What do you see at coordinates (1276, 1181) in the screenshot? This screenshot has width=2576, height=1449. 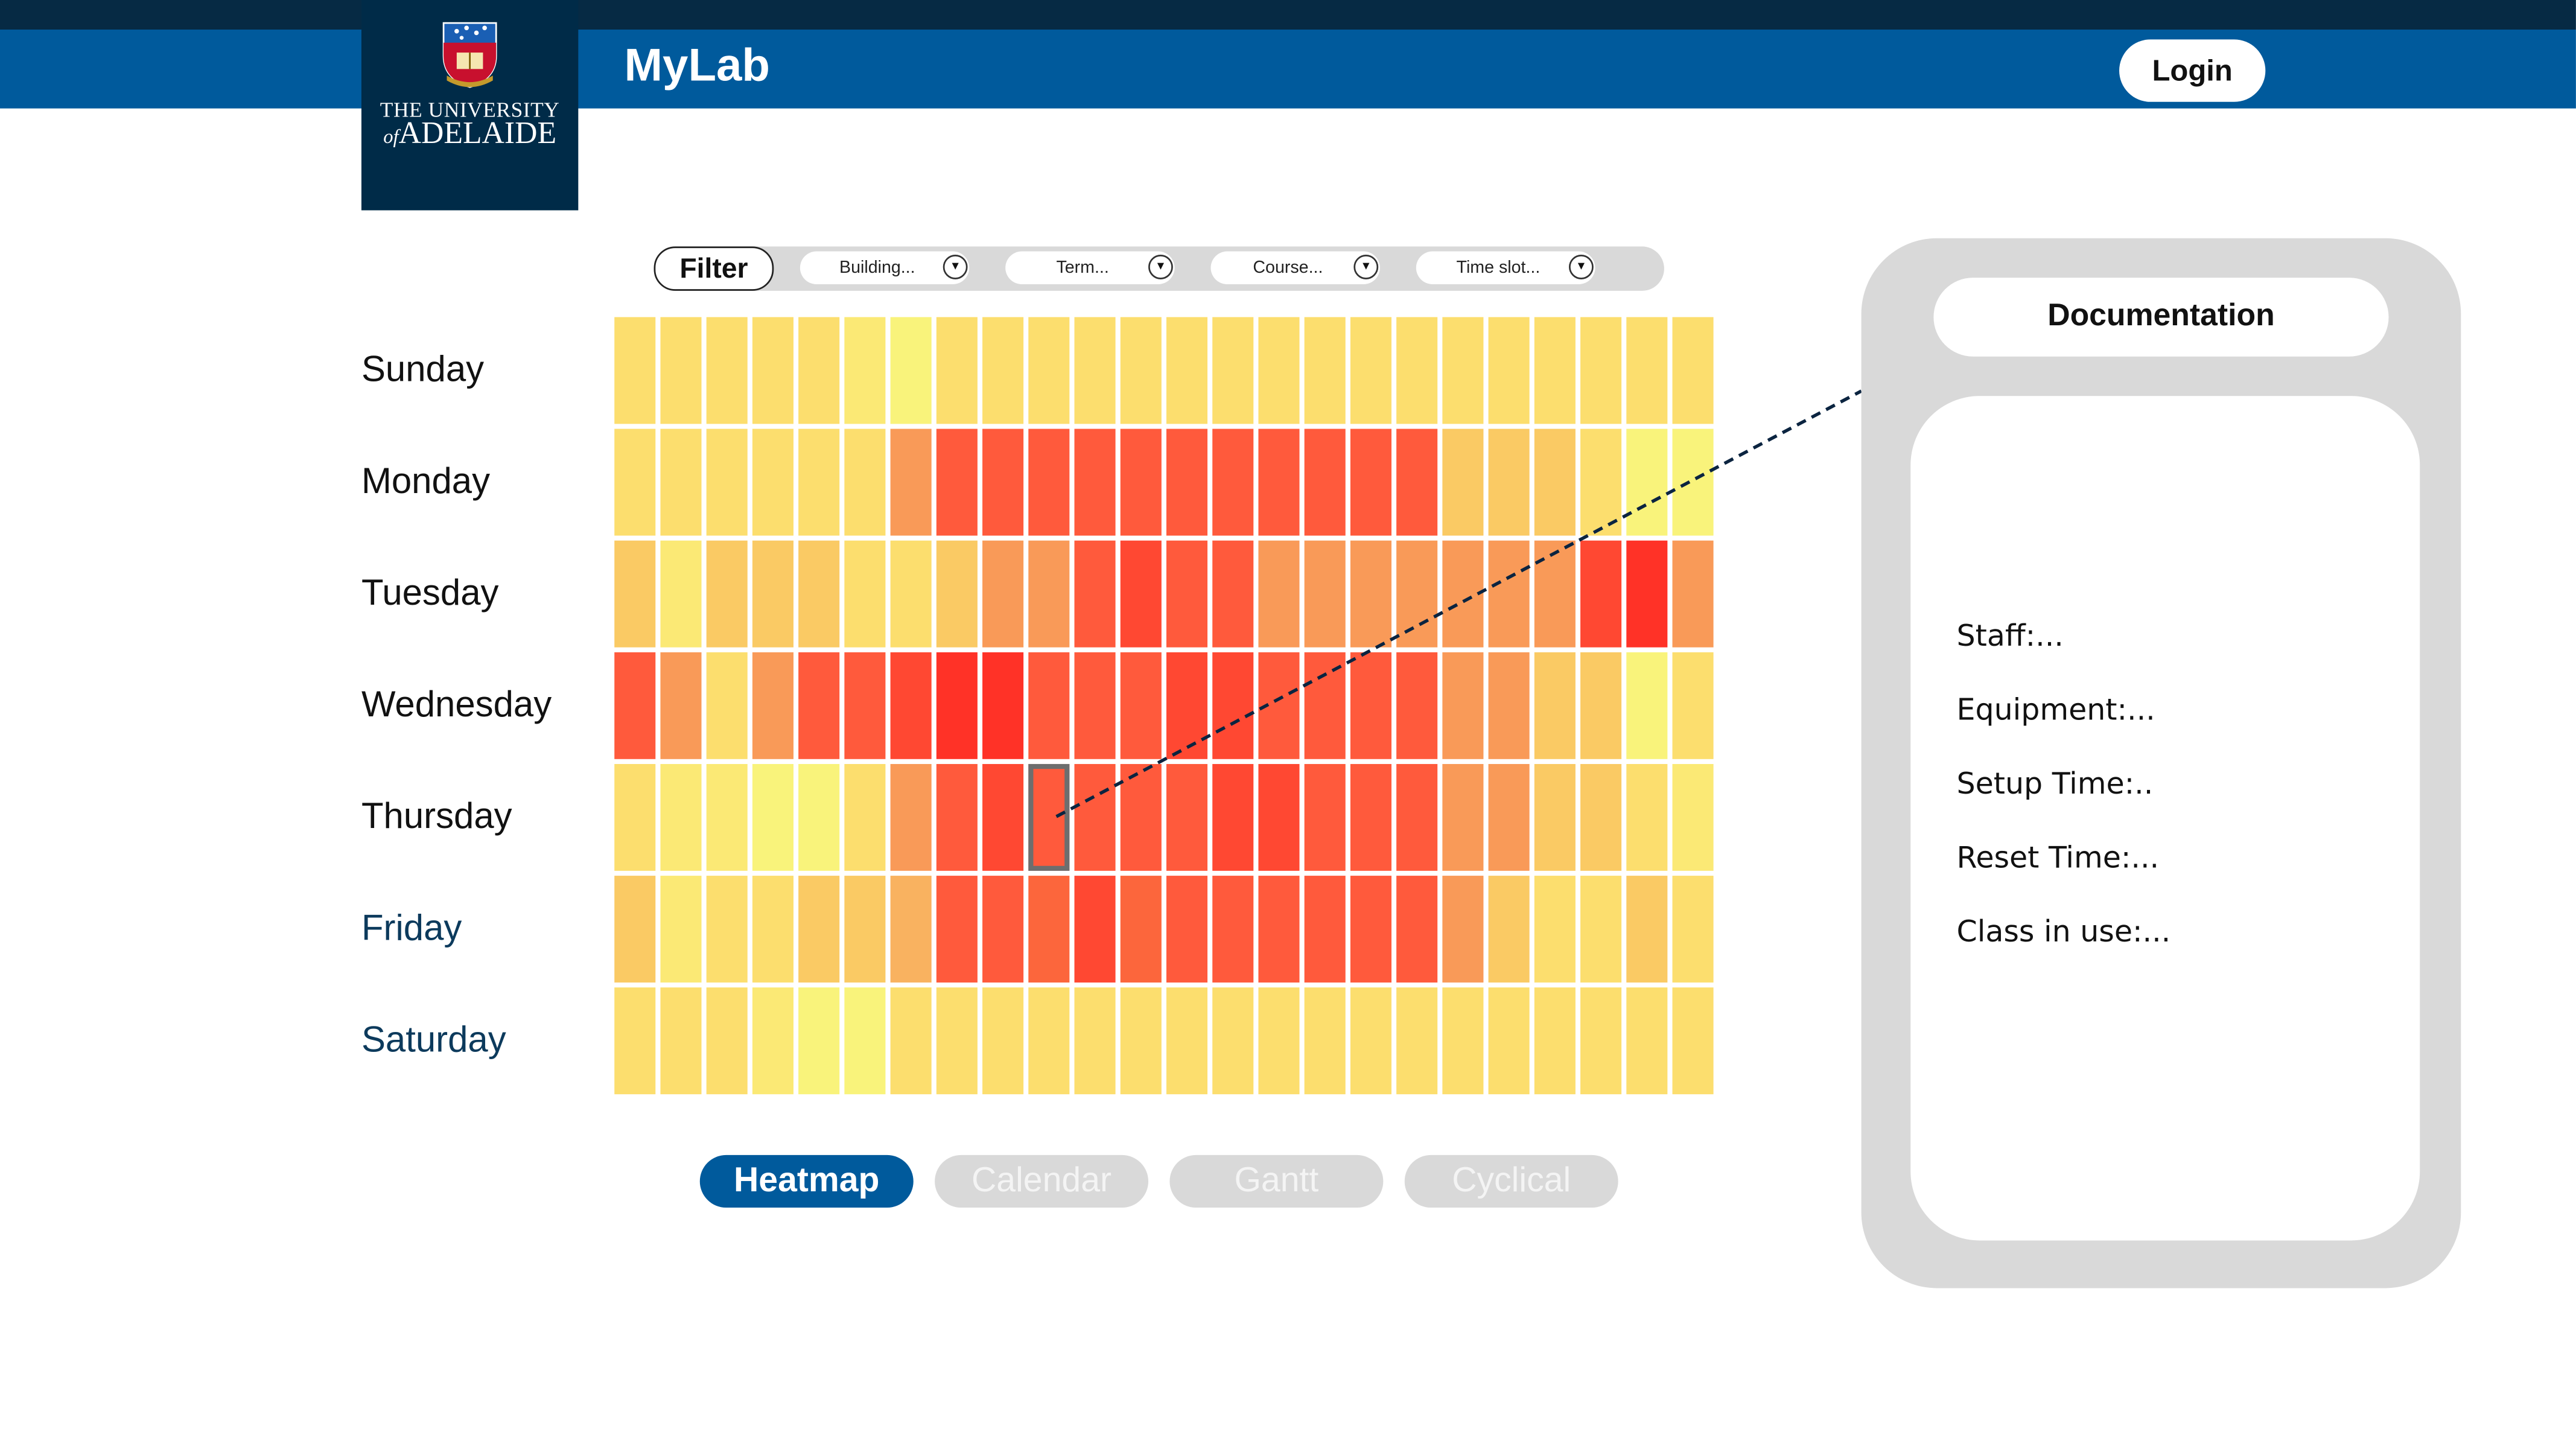 I see `gantt-view-button: Gantt` at bounding box center [1276, 1181].